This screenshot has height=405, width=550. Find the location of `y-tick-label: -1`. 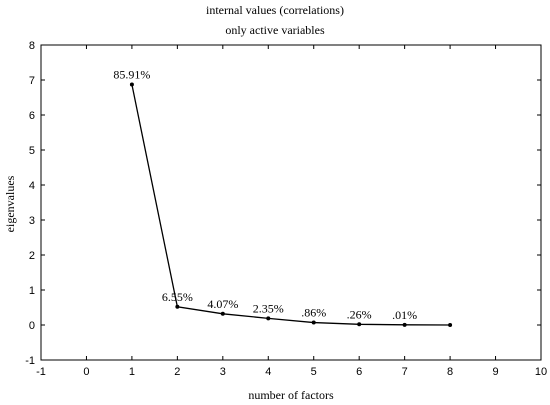

y-tick-label: -1 is located at coordinates (30, 361).